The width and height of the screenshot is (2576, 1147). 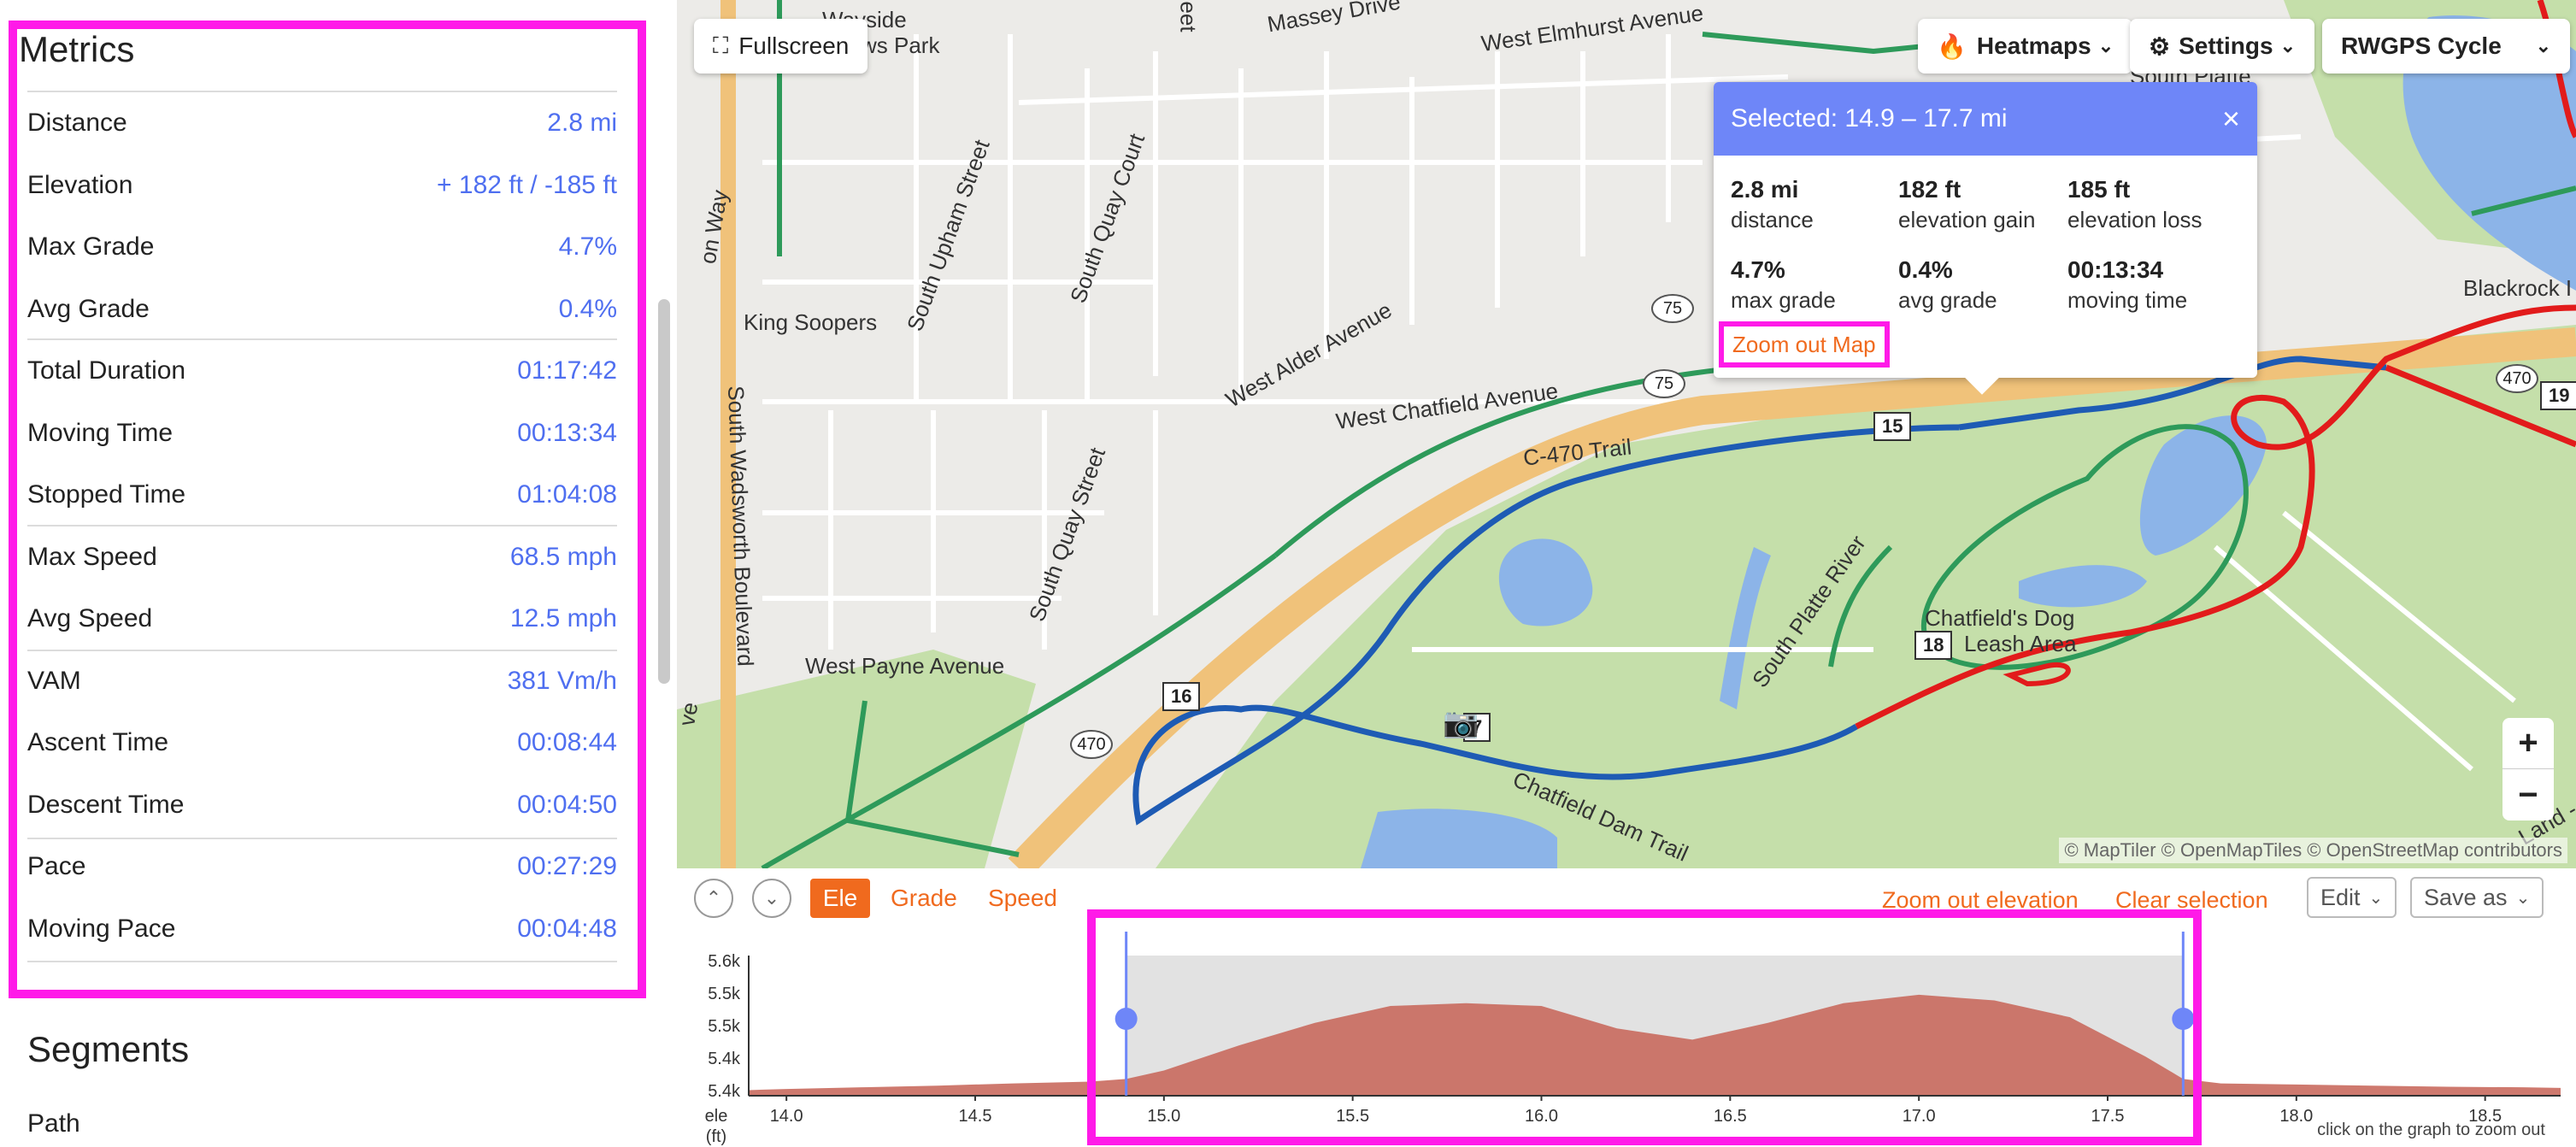 I want to click on edit-dropdown: Edit ⌄, so click(x=2352, y=897).